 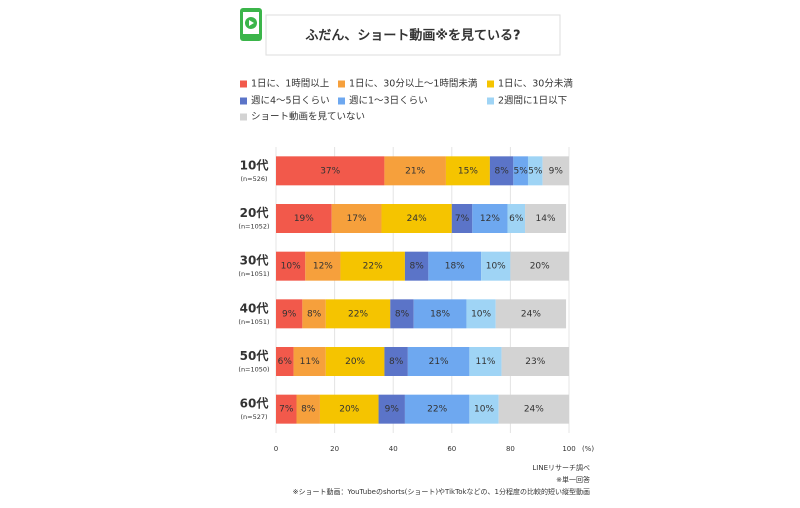 What do you see at coordinates (289, 314) in the screenshot?
I see `value-label: 9%` at bounding box center [289, 314].